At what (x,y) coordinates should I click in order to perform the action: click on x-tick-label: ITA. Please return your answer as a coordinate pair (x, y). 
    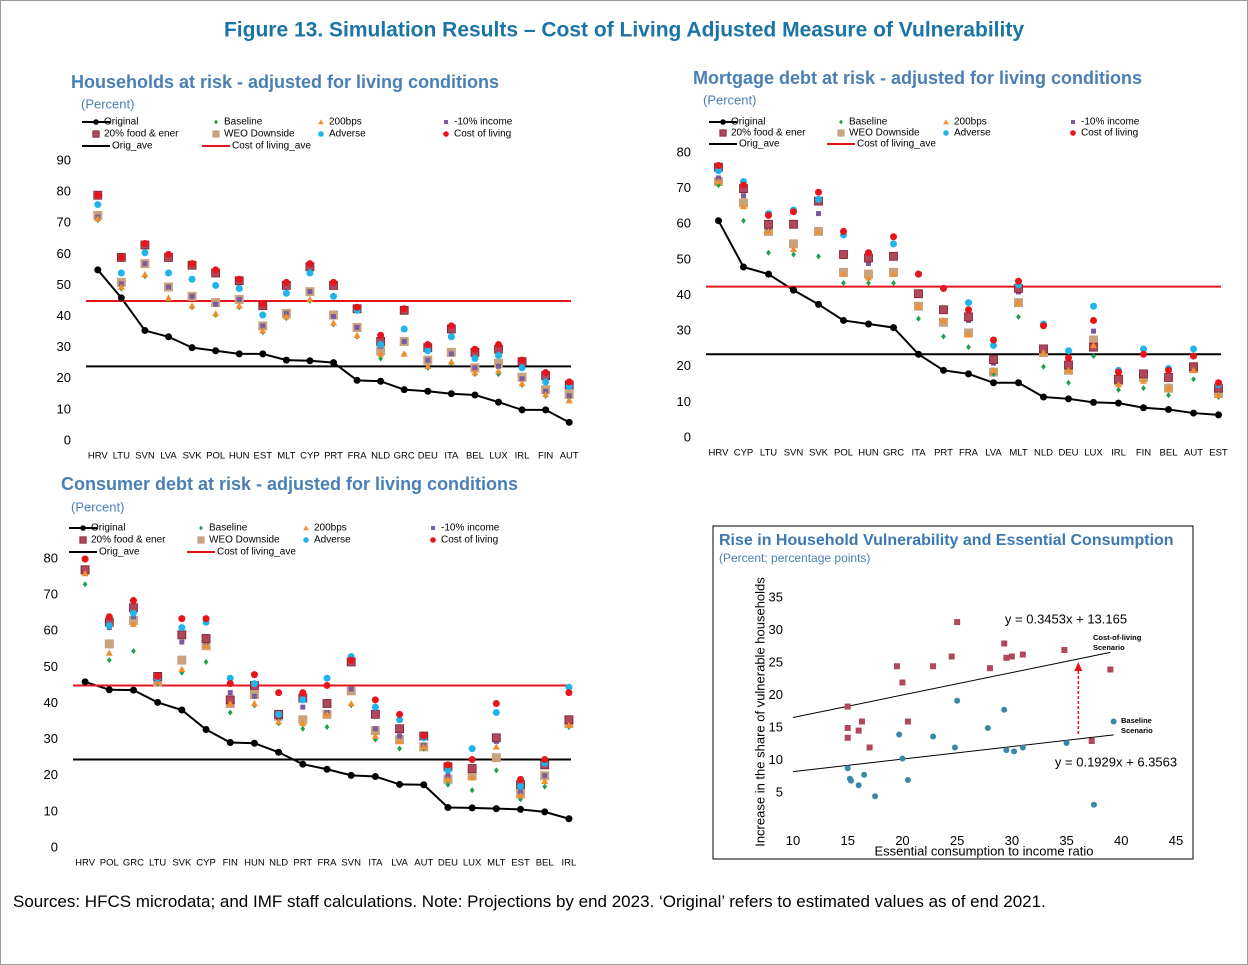
    Looking at the image, I should click on (375, 863).